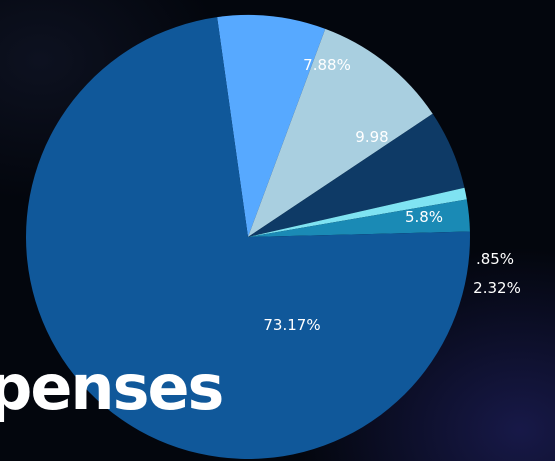  I want to click on slice-label-4: 2.32%, so click(497, 288).